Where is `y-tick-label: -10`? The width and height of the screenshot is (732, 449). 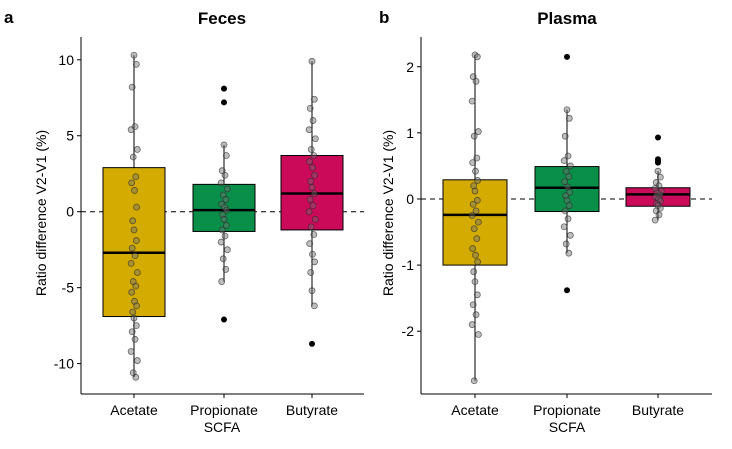 y-tick-label: -10 is located at coordinates (64, 364).